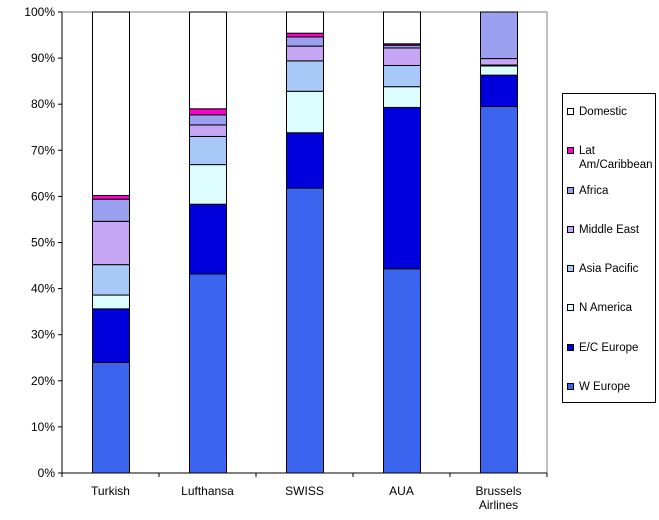 This screenshot has width=659, height=520. Describe the element at coordinates (43, 381) in the screenshot. I see `y-tick-label: 20%` at that location.